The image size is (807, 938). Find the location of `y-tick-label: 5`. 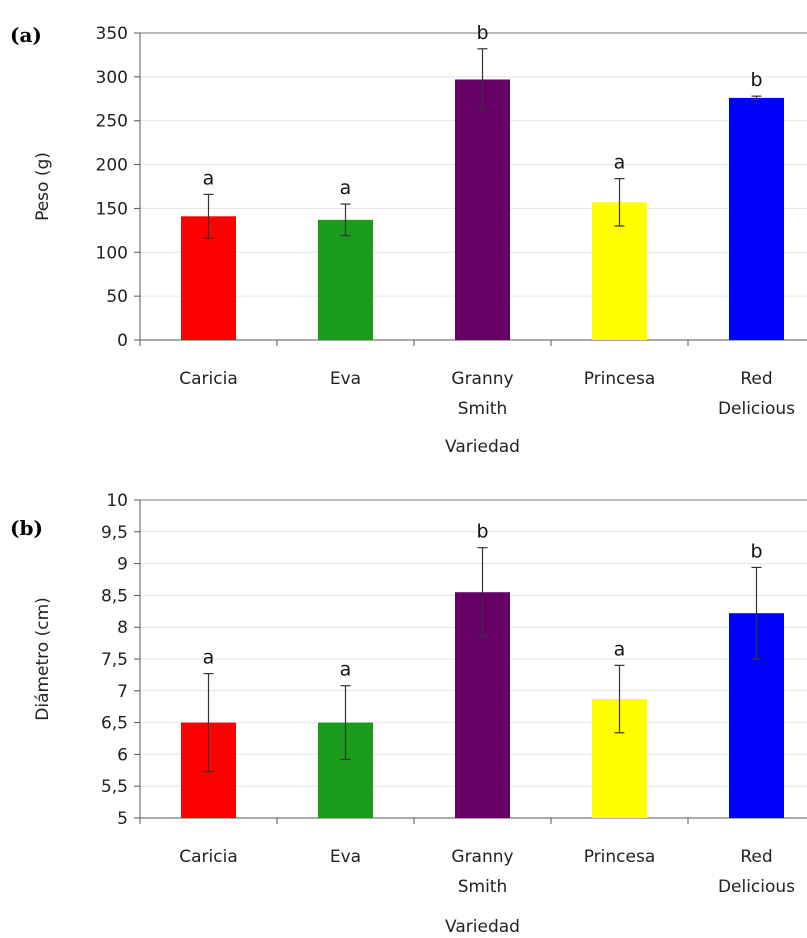

y-tick-label: 5 is located at coordinates (122, 819).